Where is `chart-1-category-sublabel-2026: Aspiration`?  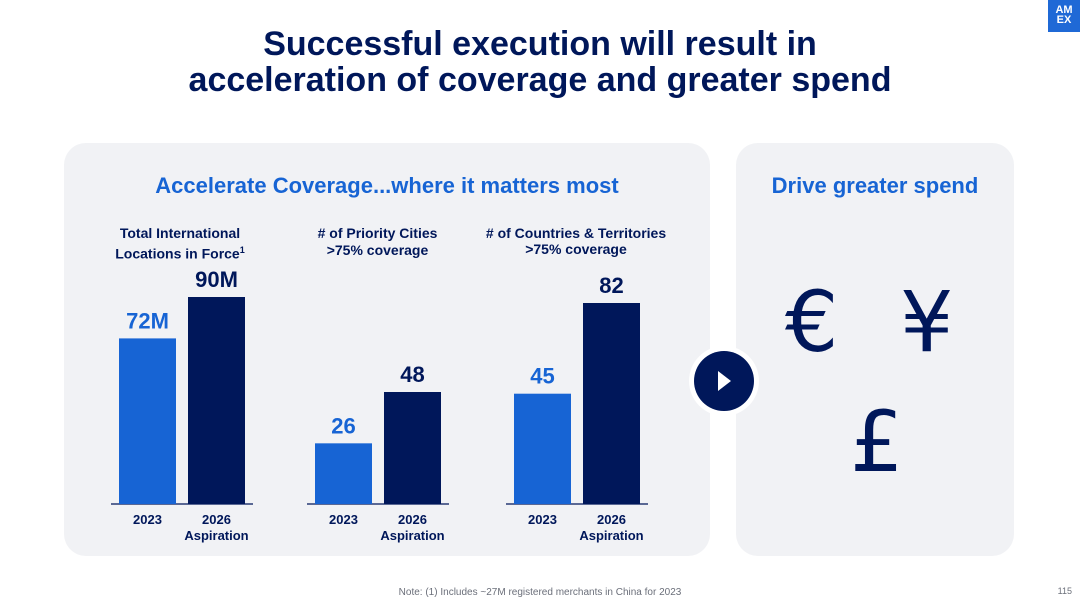
chart-1-category-sublabel-2026: Aspiration is located at coordinates (216, 535).